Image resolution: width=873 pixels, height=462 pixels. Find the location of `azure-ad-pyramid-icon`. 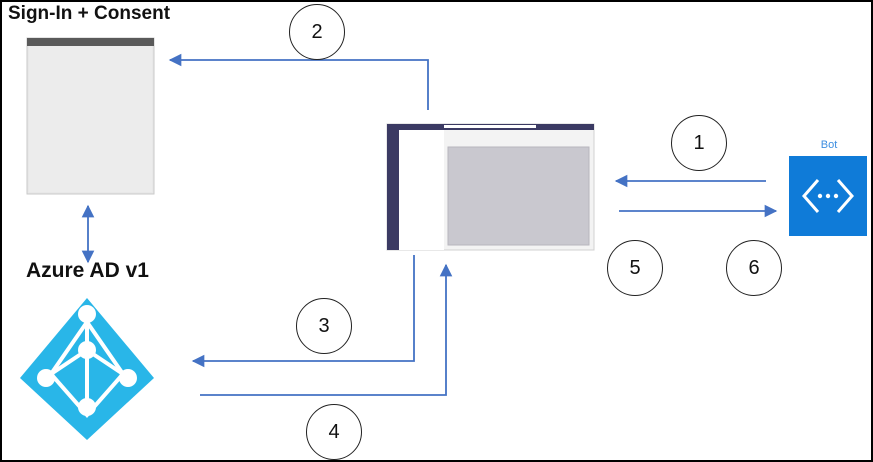

azure-ad-pyramid-icon is located at coordinates (87, 369).